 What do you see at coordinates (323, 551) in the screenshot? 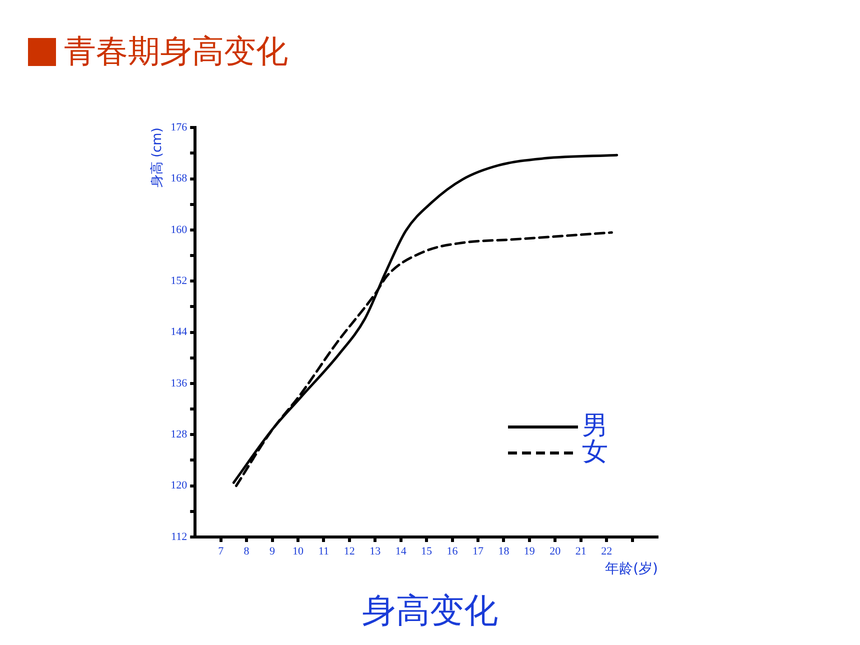
I see `x-tick-label: 11` at bounding box center [323, 551].